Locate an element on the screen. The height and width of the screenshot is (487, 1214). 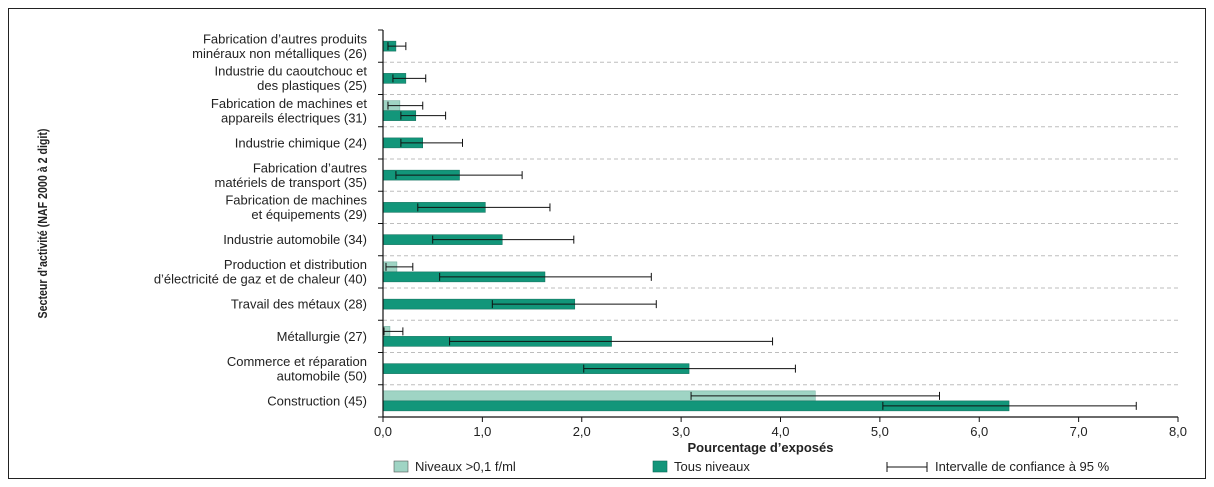
x-axis-title: Pourcentage d’exposés is located at coordinates (761, 447).